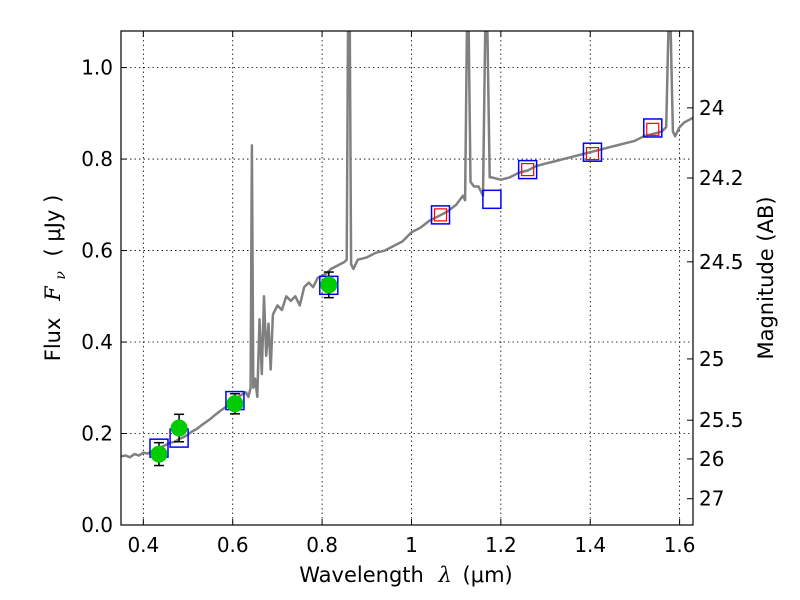 The width and height of the screenshot is (800, 600). Describe the element at coordinates (711, 359) in the screenshot. I see `y2-tick-label: 25` at that location.